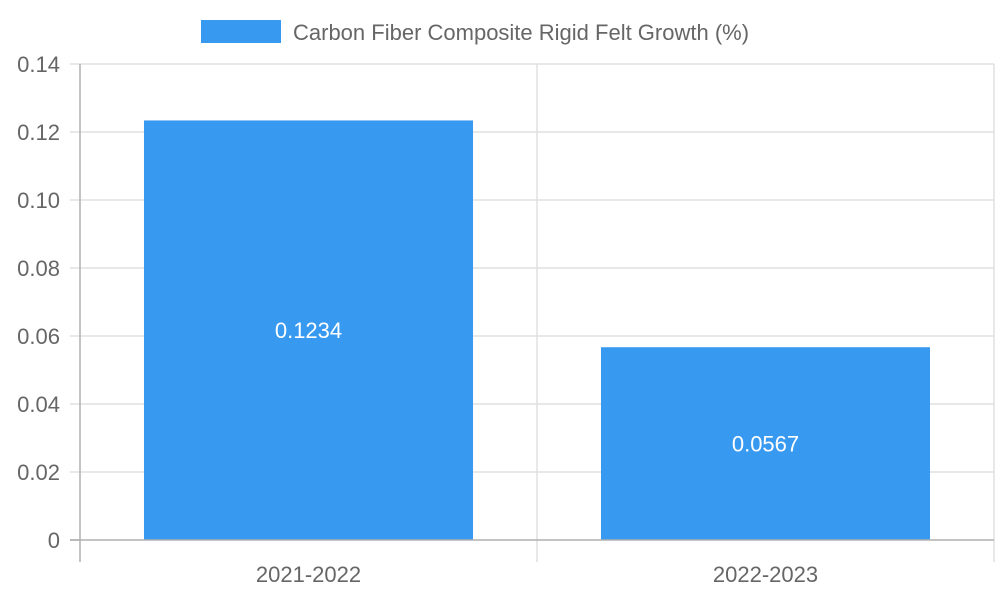 The width and height of the screenshot is (1000, 605). I want to click on bar-value-label: 0.1234, so click(308, 330).